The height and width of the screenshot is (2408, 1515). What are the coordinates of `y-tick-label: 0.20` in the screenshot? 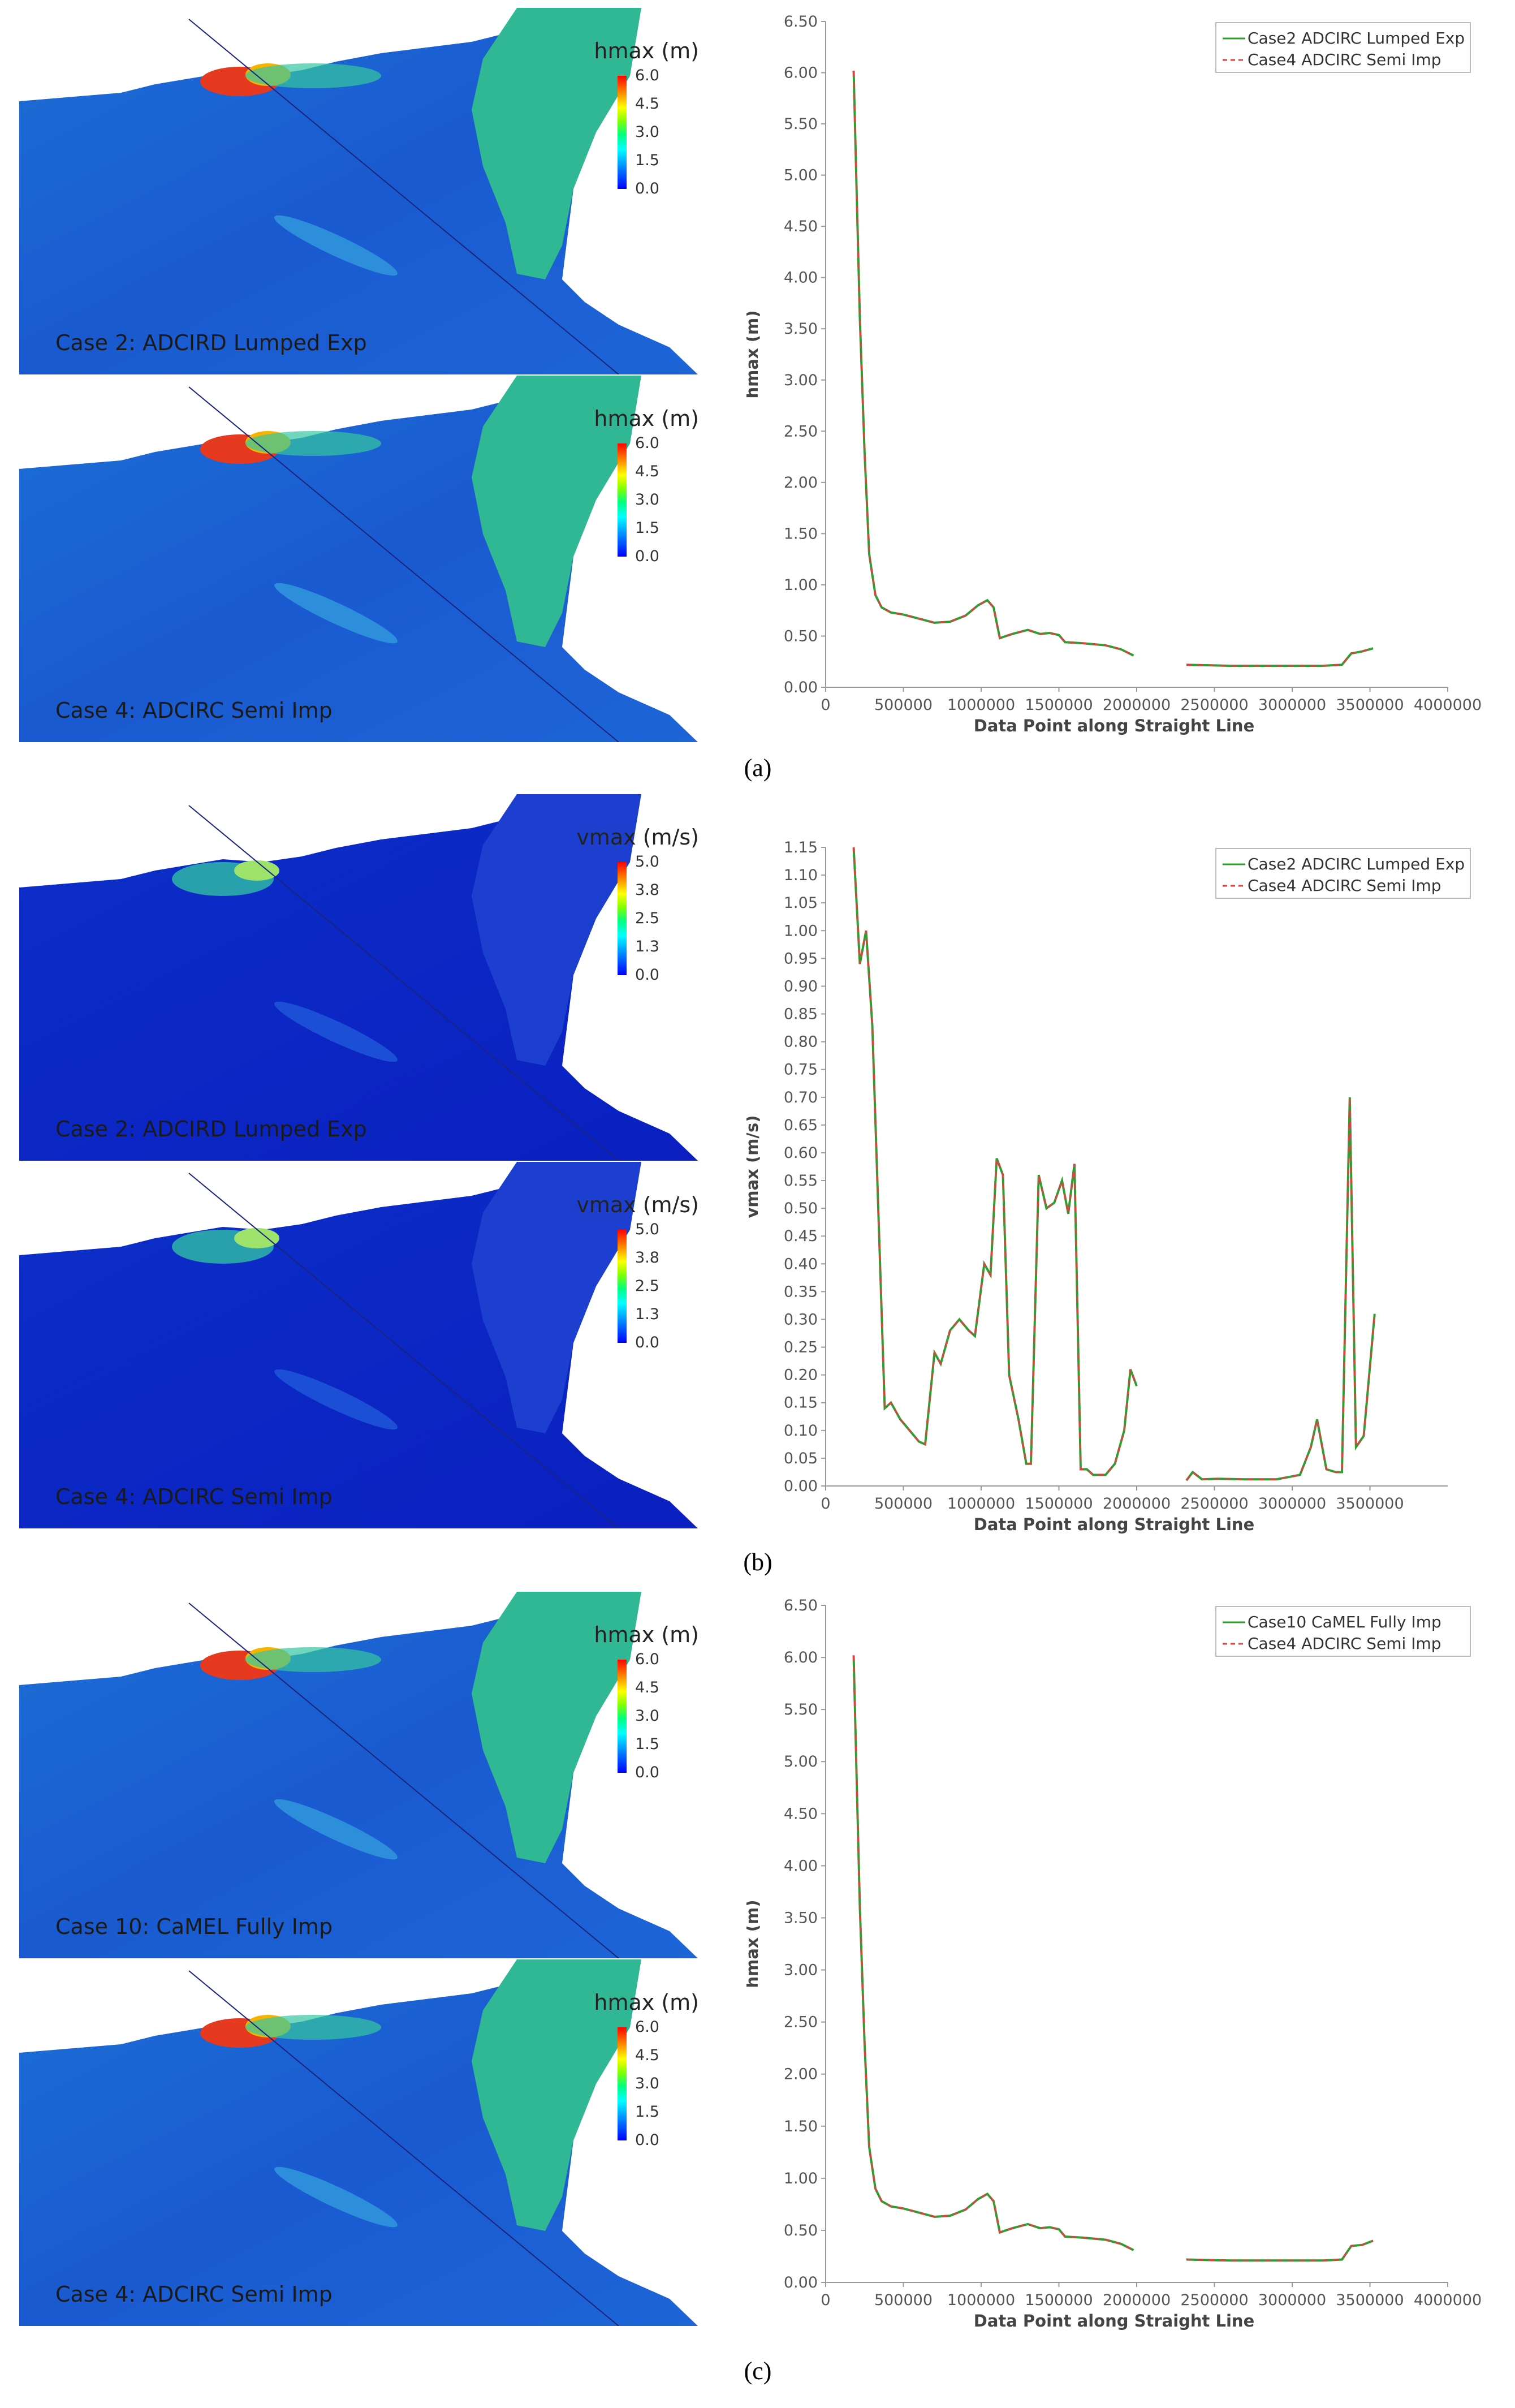 It's located at (801, 1375).